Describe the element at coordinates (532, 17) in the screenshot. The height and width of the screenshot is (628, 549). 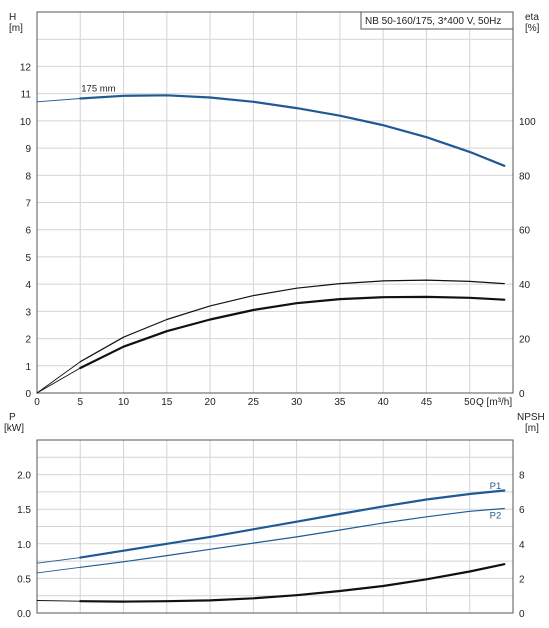
I see `y-right-label: eta` at that location.